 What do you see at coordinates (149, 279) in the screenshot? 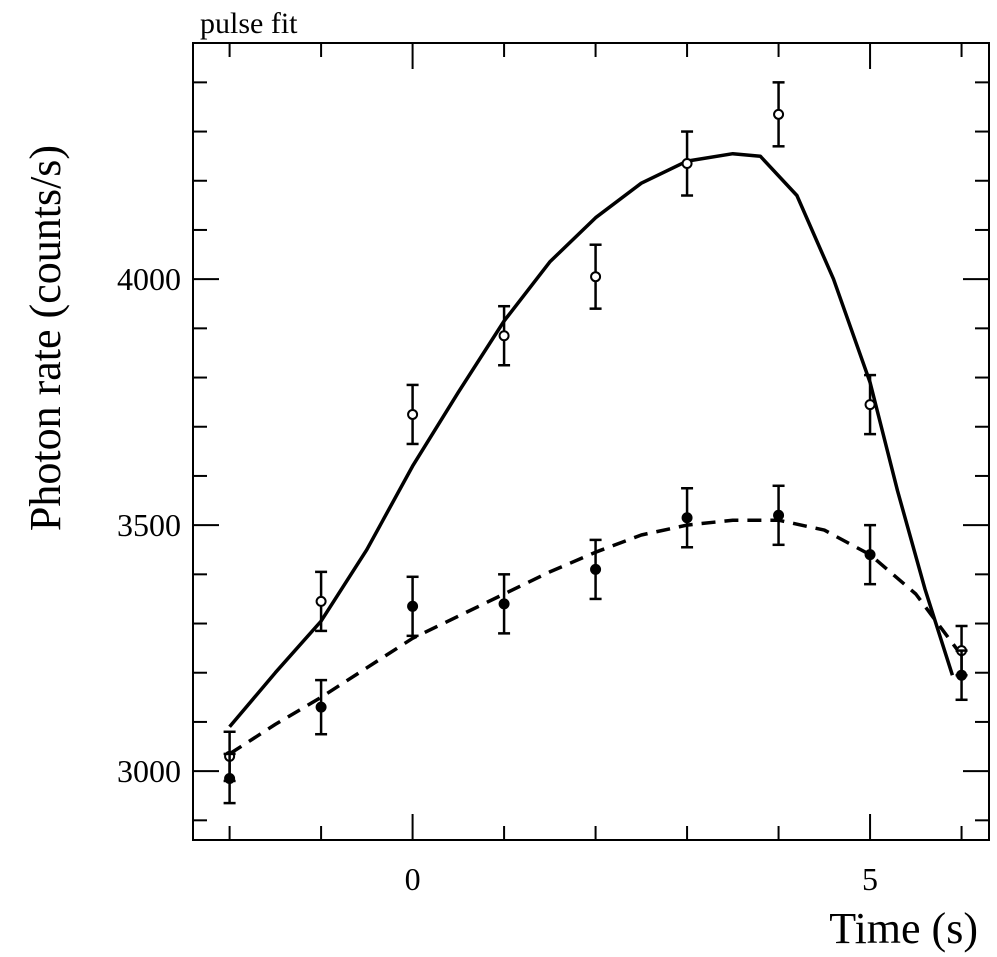
I see `y-tick-label: 4000` at bounding box center [149, 279].